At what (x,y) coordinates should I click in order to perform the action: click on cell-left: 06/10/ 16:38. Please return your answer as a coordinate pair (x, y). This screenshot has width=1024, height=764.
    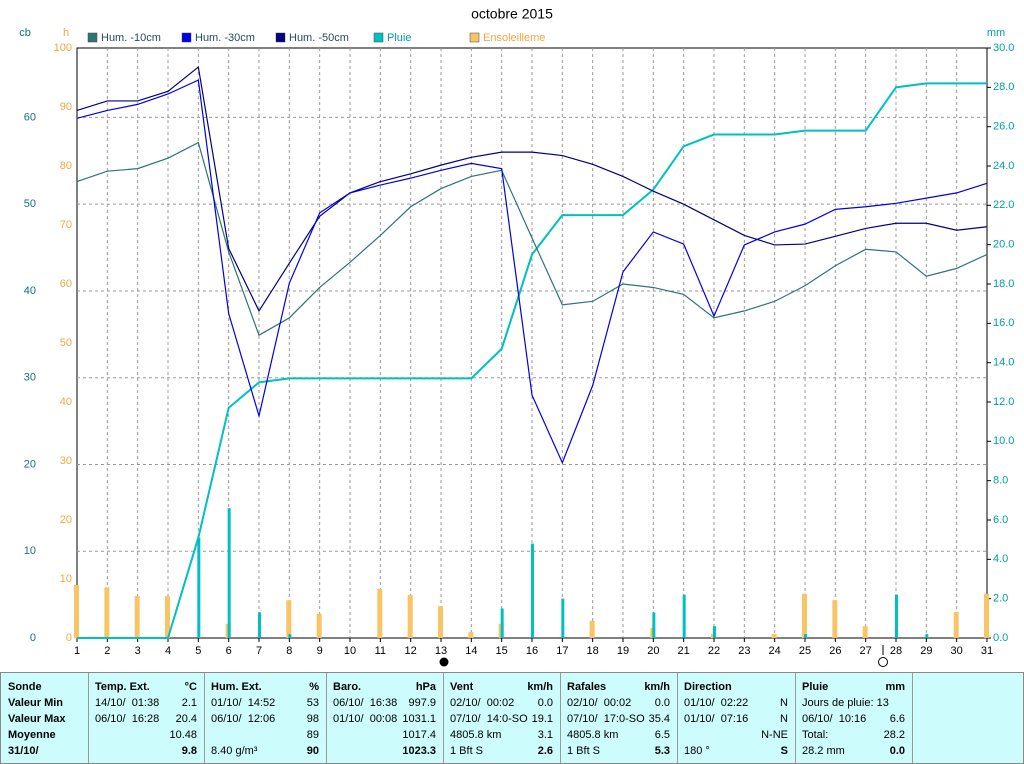
    Looking at the image, I should click on (365, 703).